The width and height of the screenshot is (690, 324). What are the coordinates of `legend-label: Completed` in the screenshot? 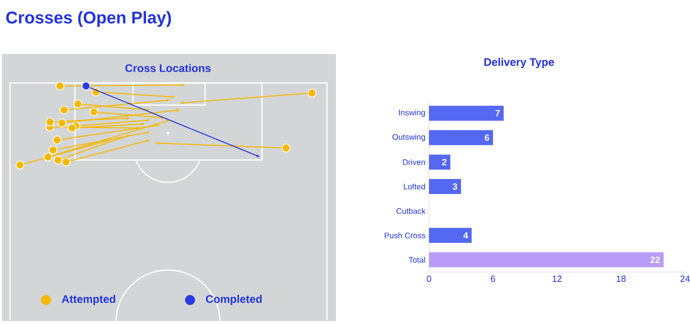 It's located at (234, 300).